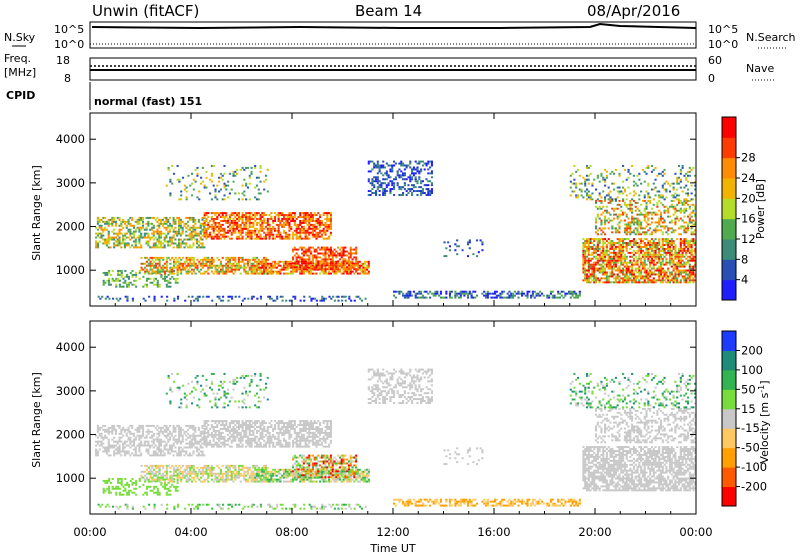 This screenshot has height=554, width=800. What do you see at coordinates (388, 11) in the screenshot?
I see `beam-title: Beam 14` at bounding box center [388, 11].